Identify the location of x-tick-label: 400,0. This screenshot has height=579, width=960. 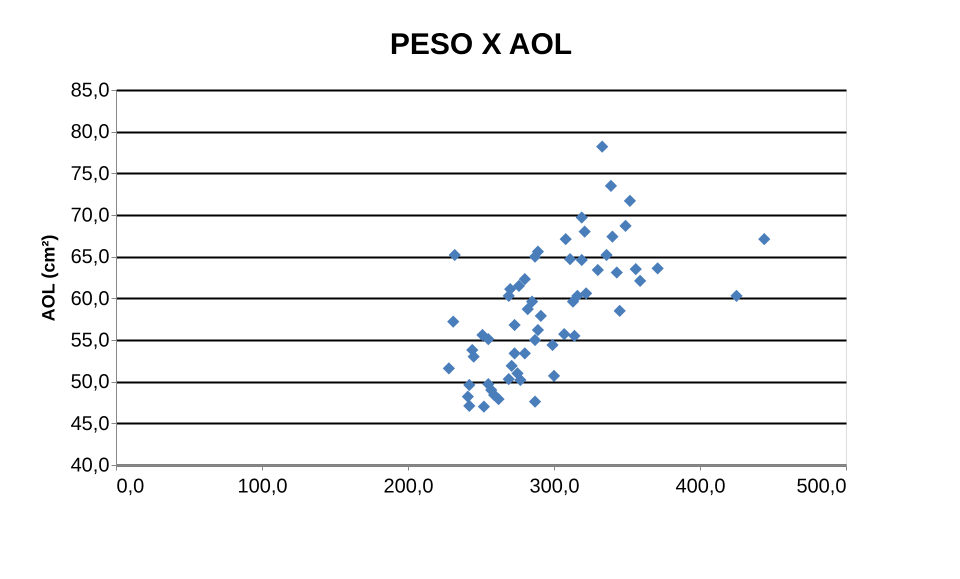
(700, 487).